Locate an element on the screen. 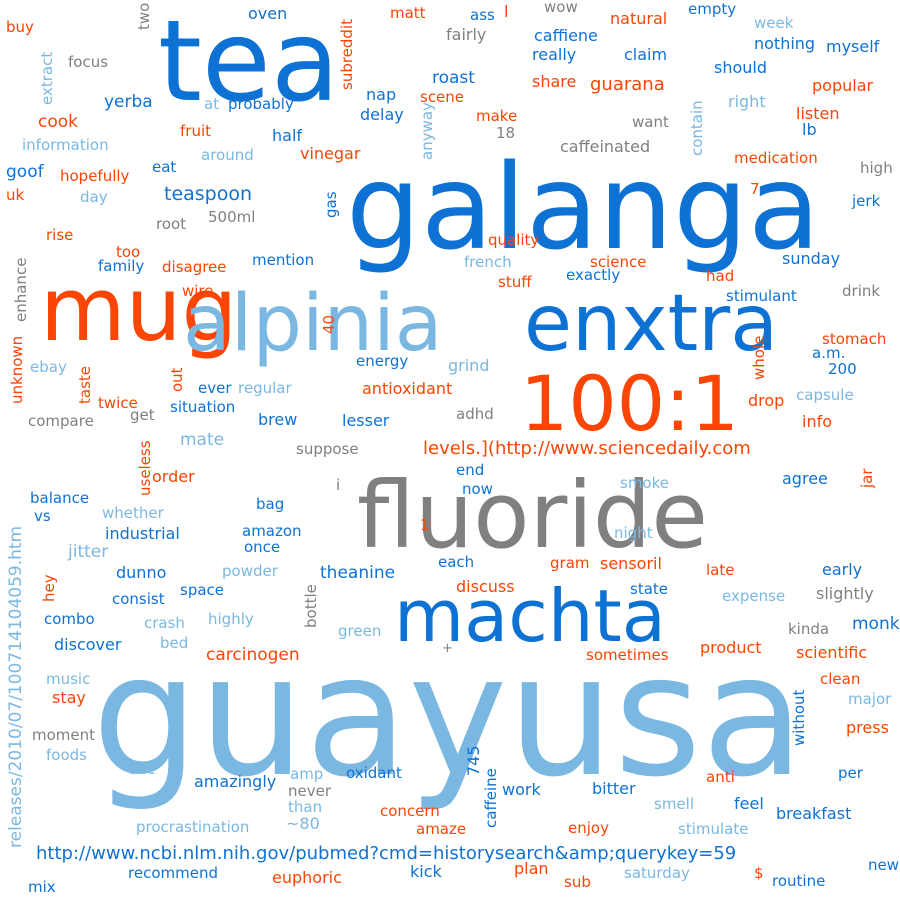  word-dollar: $ is located at coordinates (759, 873).